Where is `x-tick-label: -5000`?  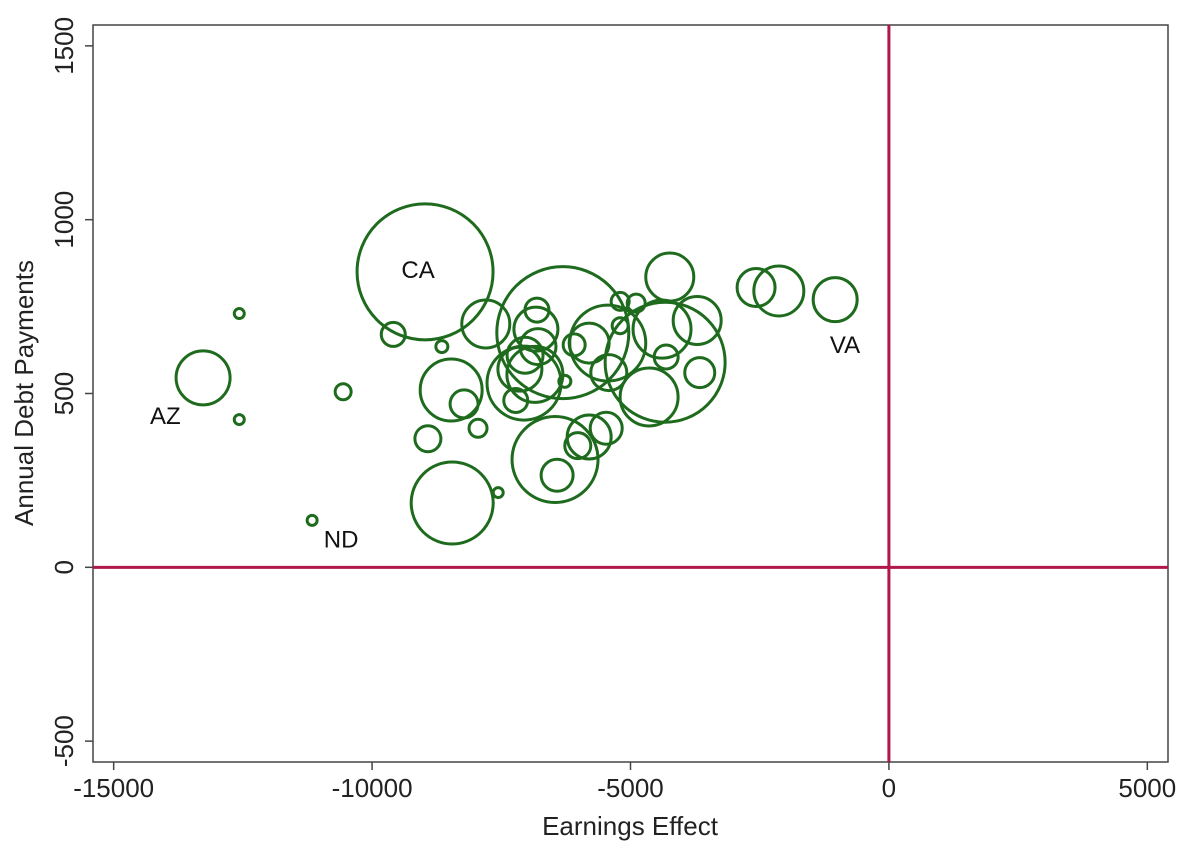 x-tick-label: -5000 is located at coordinates (630, 788).